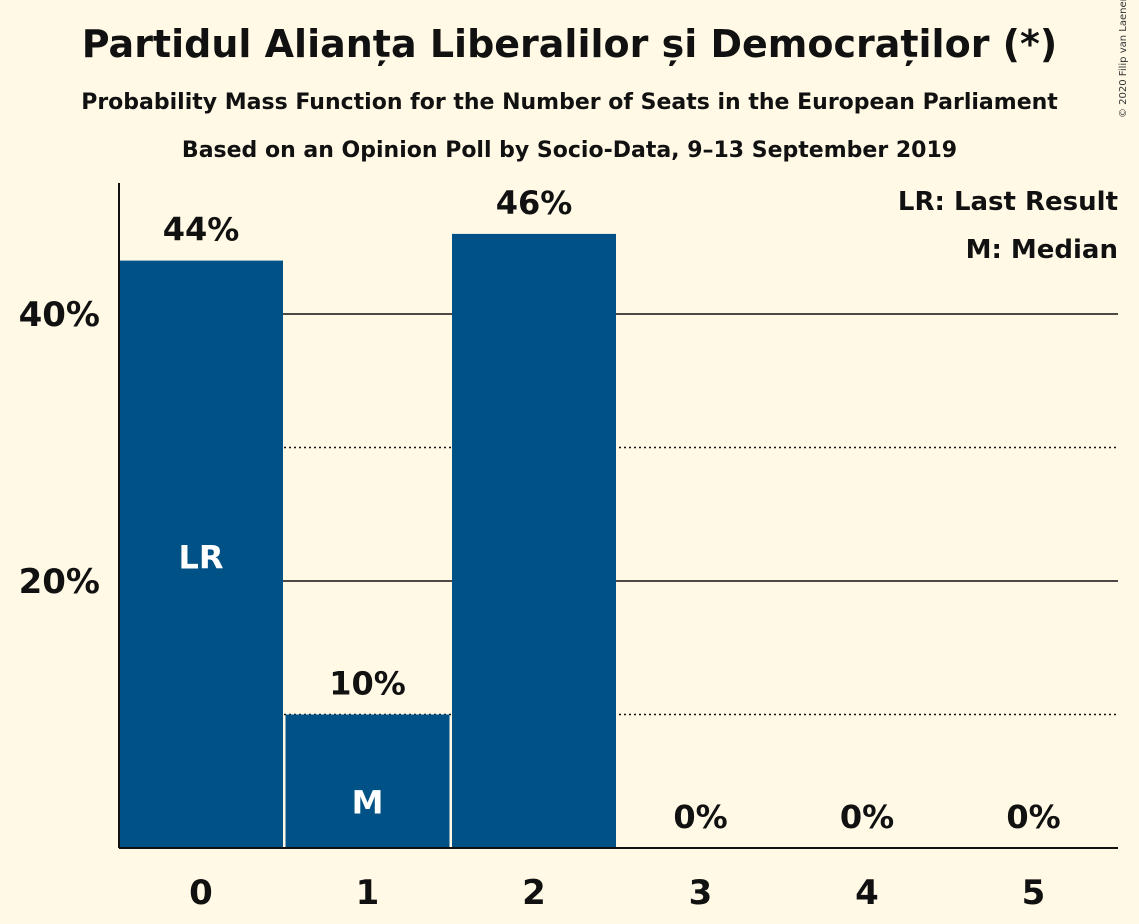 Image resolution: width=1139 pixels, height=924 pixels. What do you see at coordinates (368, 893) in the screenshot?
I see `x-tick-label: 1` at bounding box center [368, 893].